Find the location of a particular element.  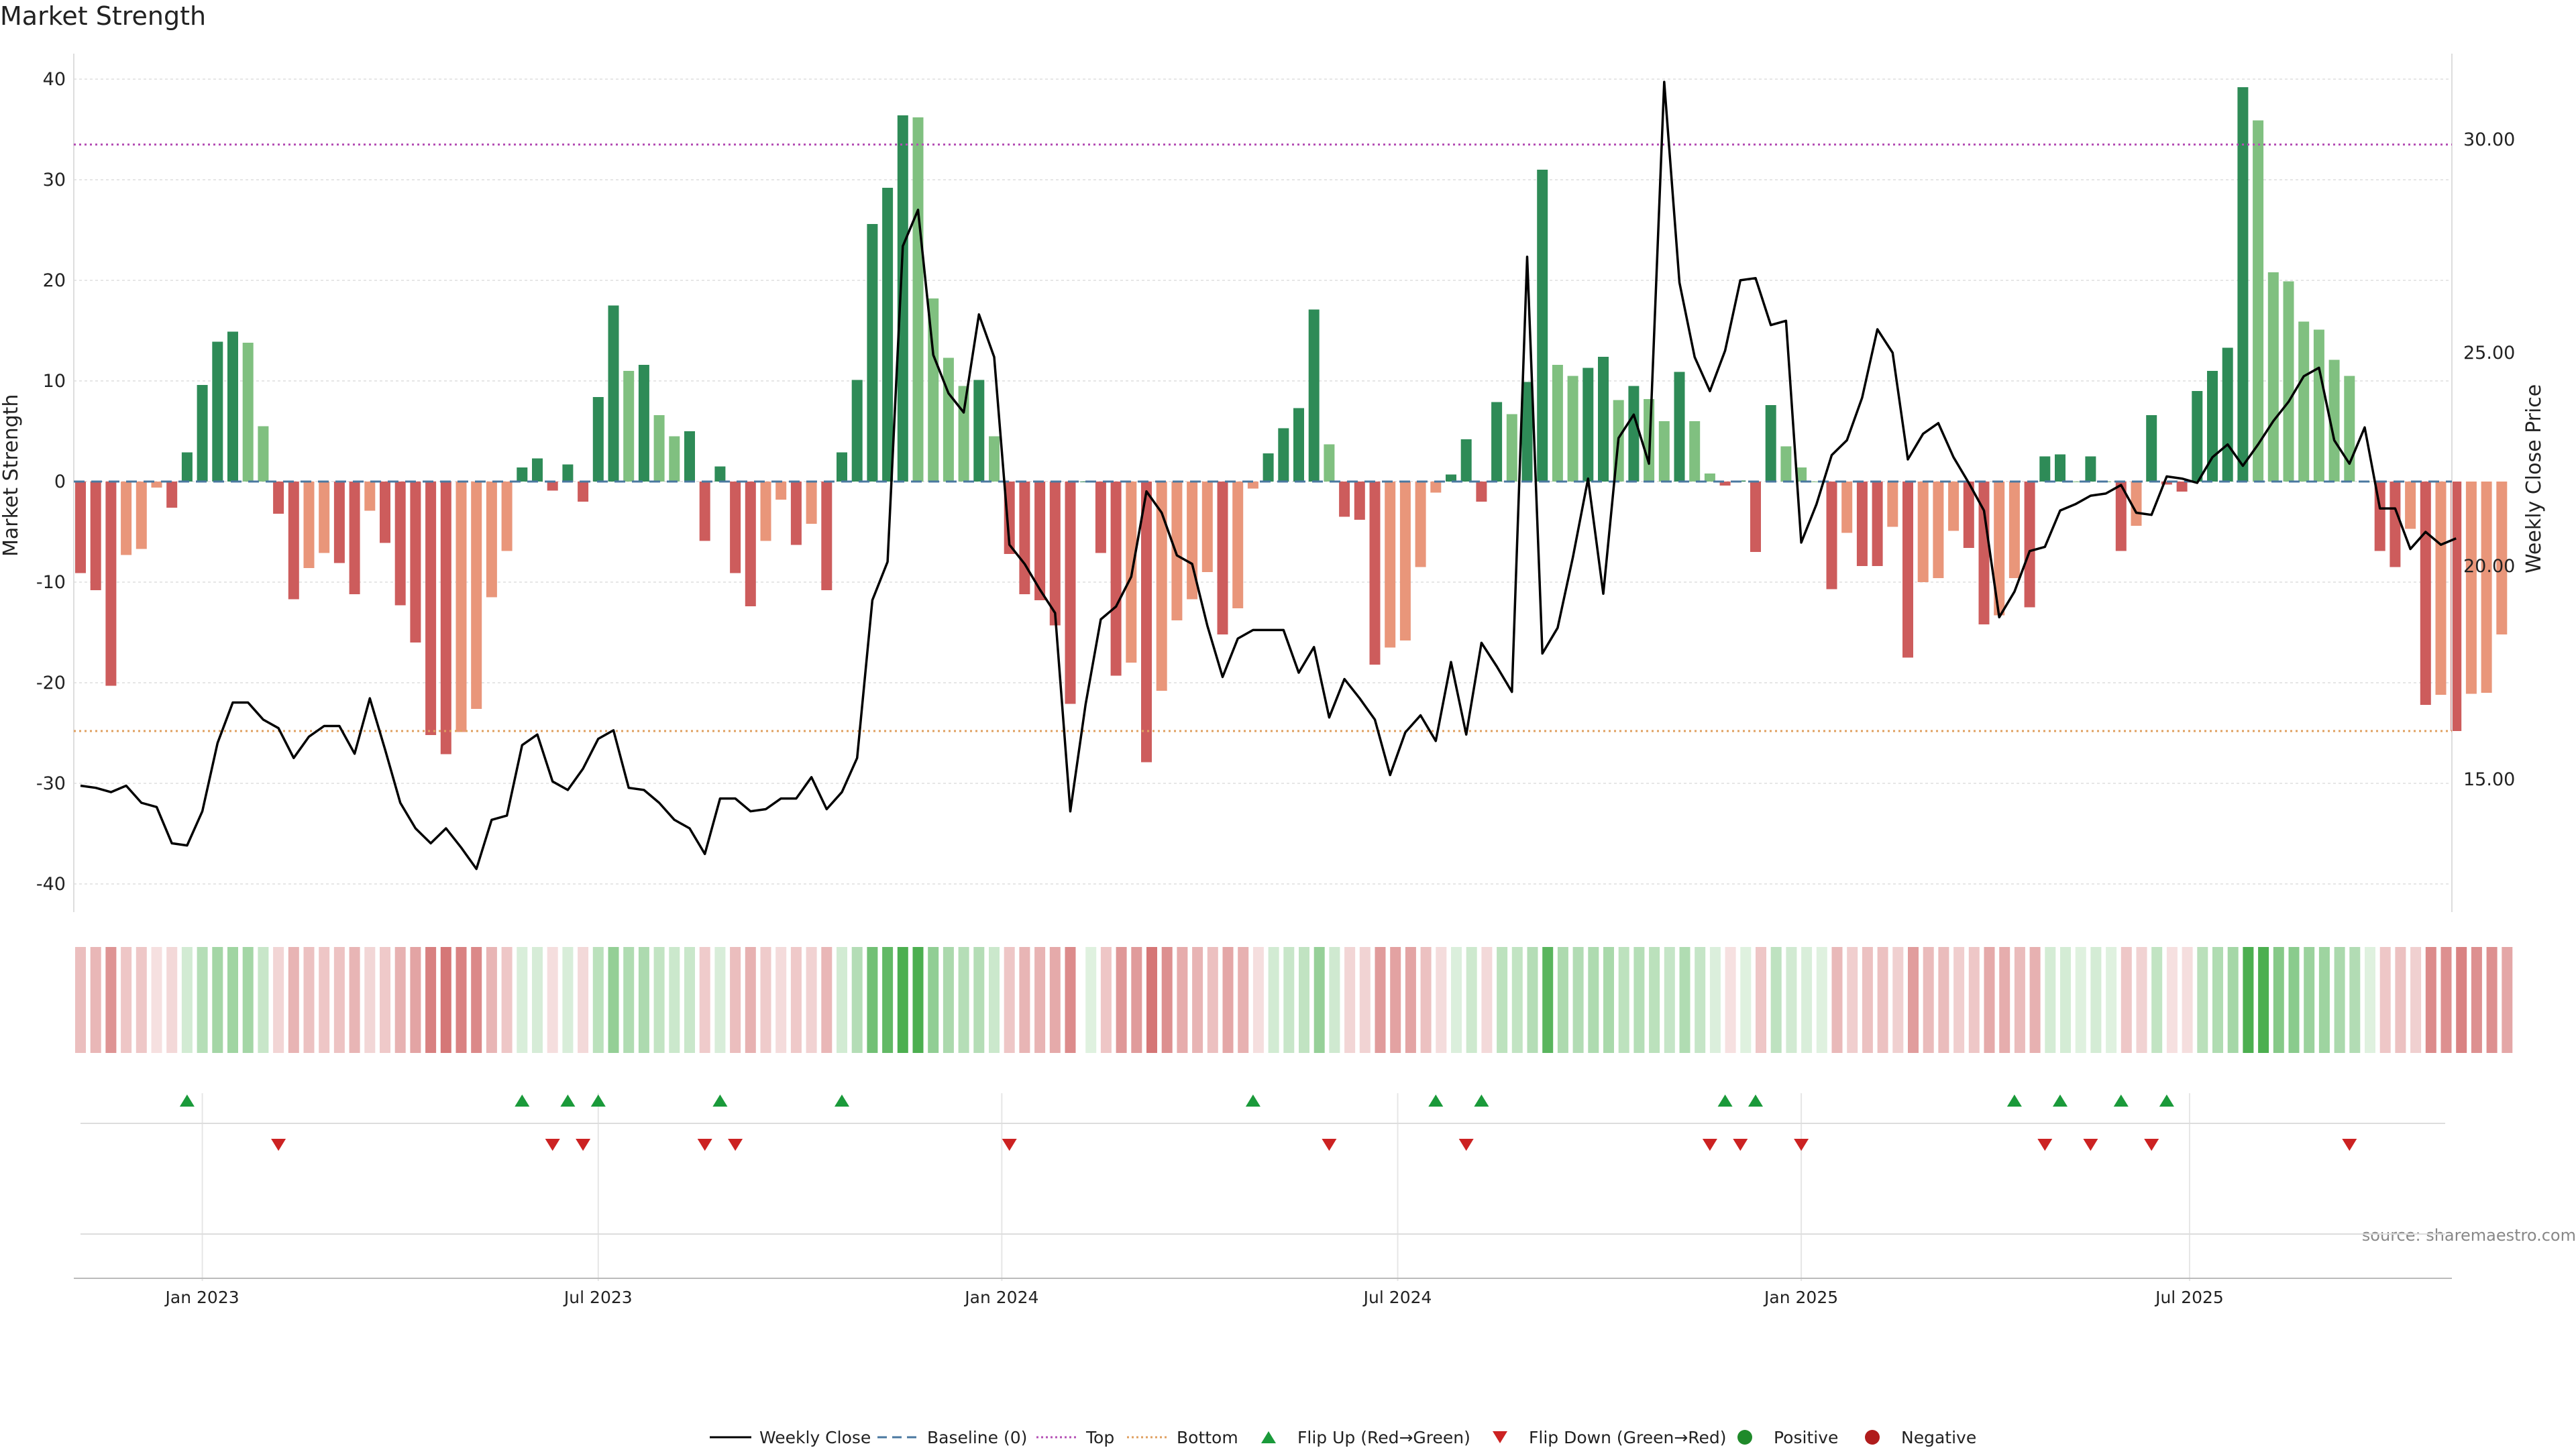

legend-item-bottom: Bottom is located at coordinates (1182, 1437).